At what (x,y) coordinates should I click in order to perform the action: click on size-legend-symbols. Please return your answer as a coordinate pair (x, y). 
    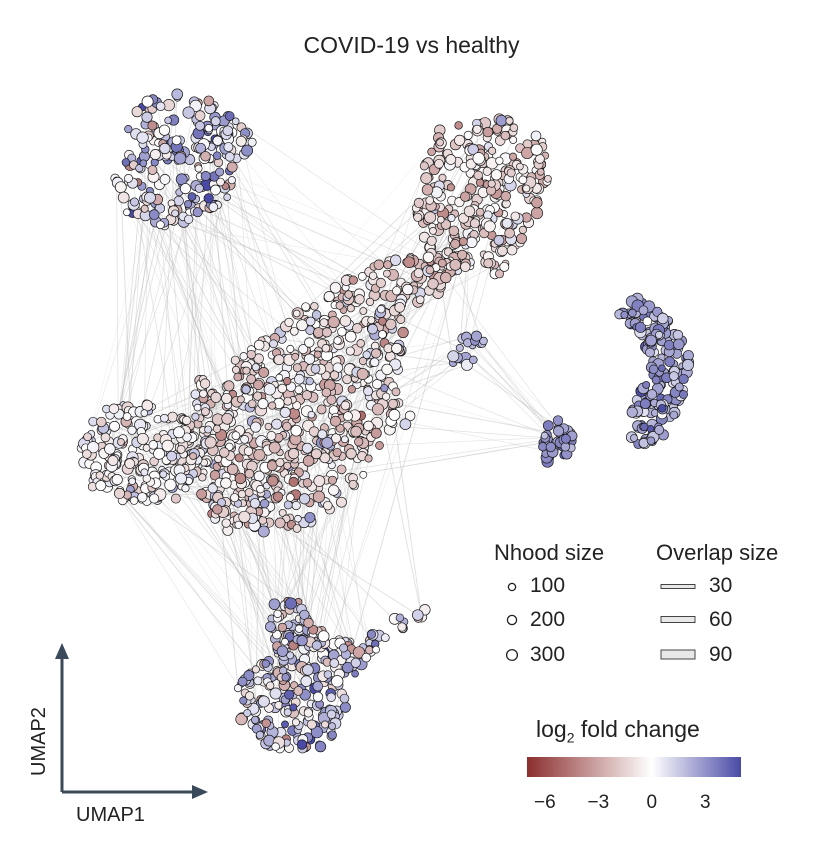
    Looking at the image, I should click on (512, 622).